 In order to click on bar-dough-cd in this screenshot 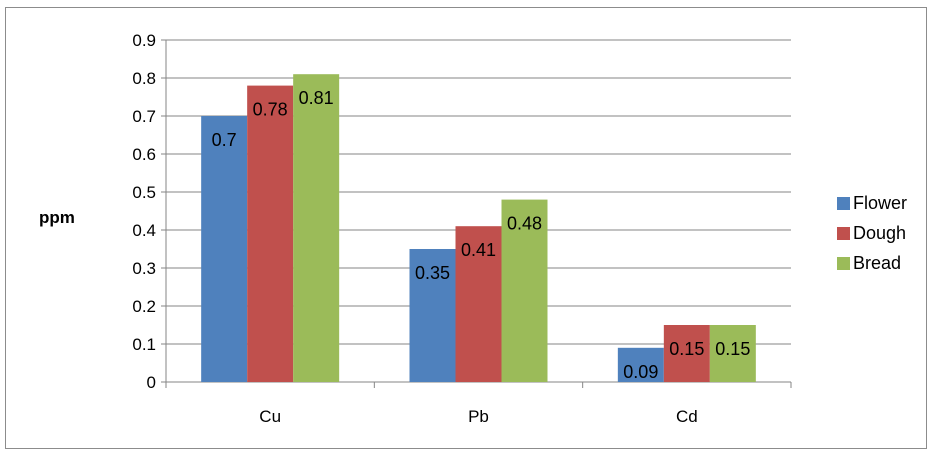, I will do `click(686, 353)`.